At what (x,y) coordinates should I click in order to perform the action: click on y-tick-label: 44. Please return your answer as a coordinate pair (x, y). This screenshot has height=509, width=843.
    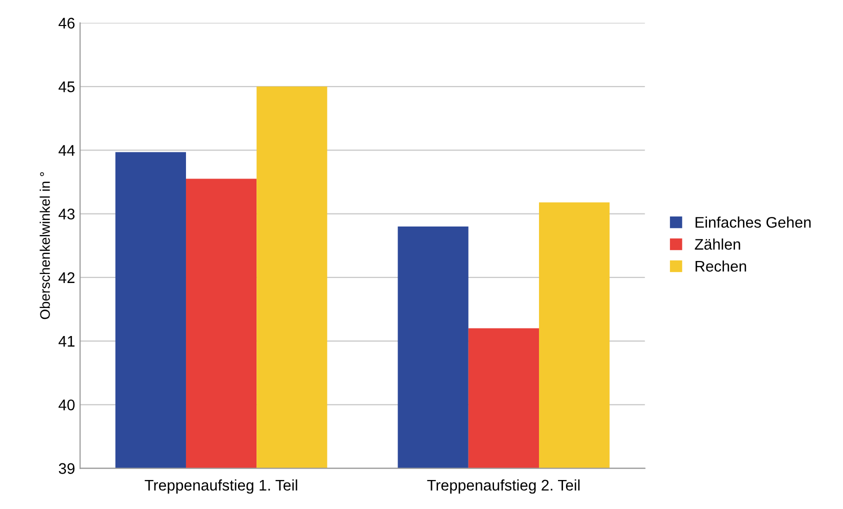
    Looking at the image, I should click on (66, 150).